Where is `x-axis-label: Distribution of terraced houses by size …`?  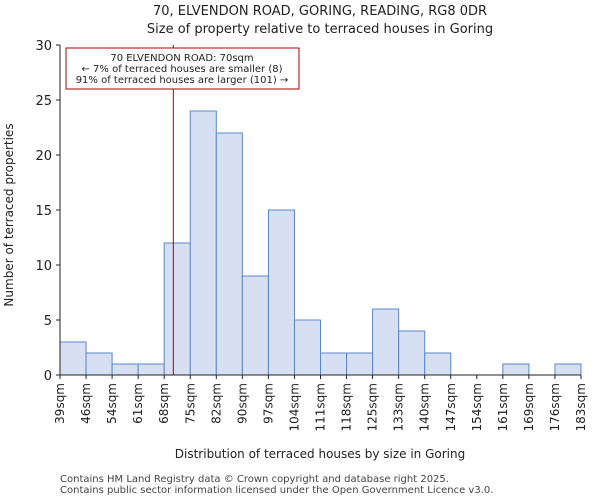 x-axis-label: Distribution of terraced houses by size … is located at coordinates (320, 454).